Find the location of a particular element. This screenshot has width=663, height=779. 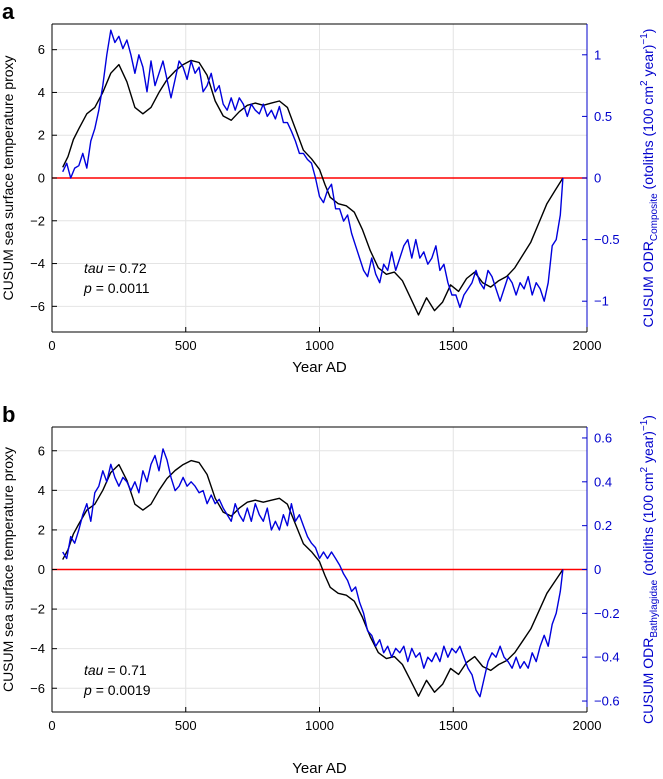

y2-tick-label: −0.6 is located at coordinates (607, 701).